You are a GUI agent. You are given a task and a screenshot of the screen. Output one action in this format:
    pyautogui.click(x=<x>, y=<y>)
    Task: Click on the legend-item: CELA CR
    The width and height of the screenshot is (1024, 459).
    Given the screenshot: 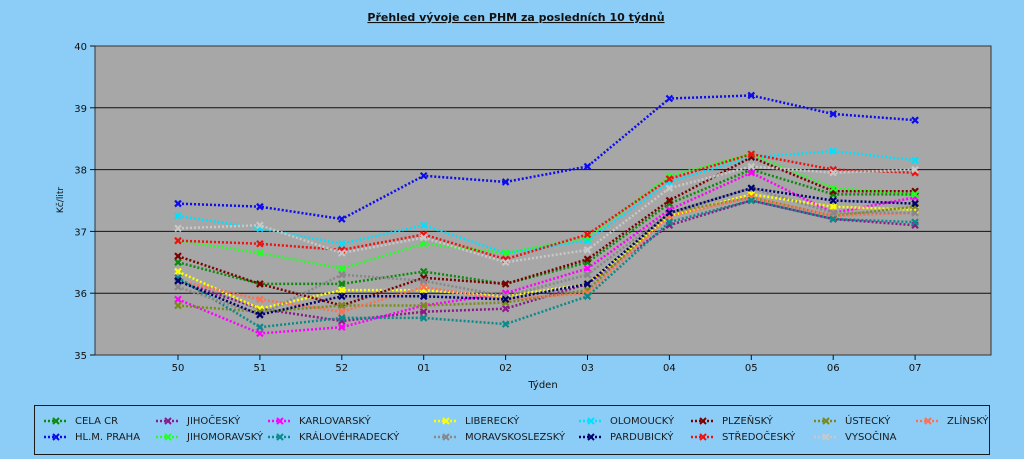 What is the action you would take?
    pyautogui.click(x=80, y=421)
    